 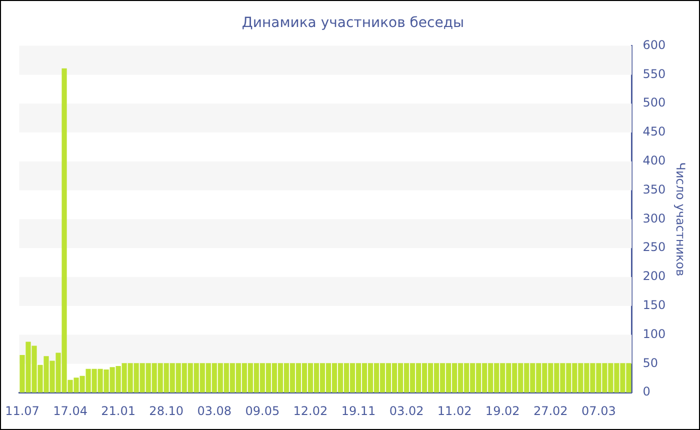 What do you see at coordinates (654, 103) in the screenshot?
I see `y-tick-label: 500` at bounding box center [654, 103].